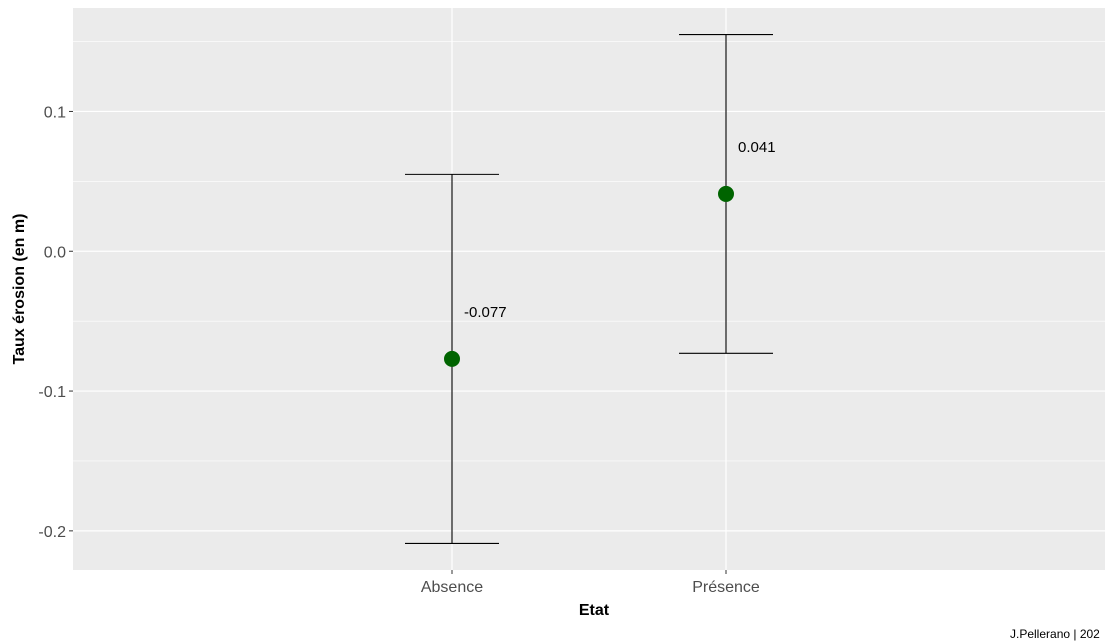 The width and height of the screenshot is (1105, 644). I want to click on x-axis-title: Etat, so click(594, 610).